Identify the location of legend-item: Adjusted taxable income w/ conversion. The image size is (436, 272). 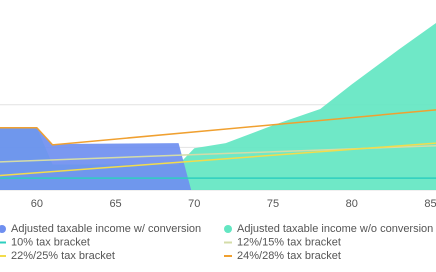
(100, 229).